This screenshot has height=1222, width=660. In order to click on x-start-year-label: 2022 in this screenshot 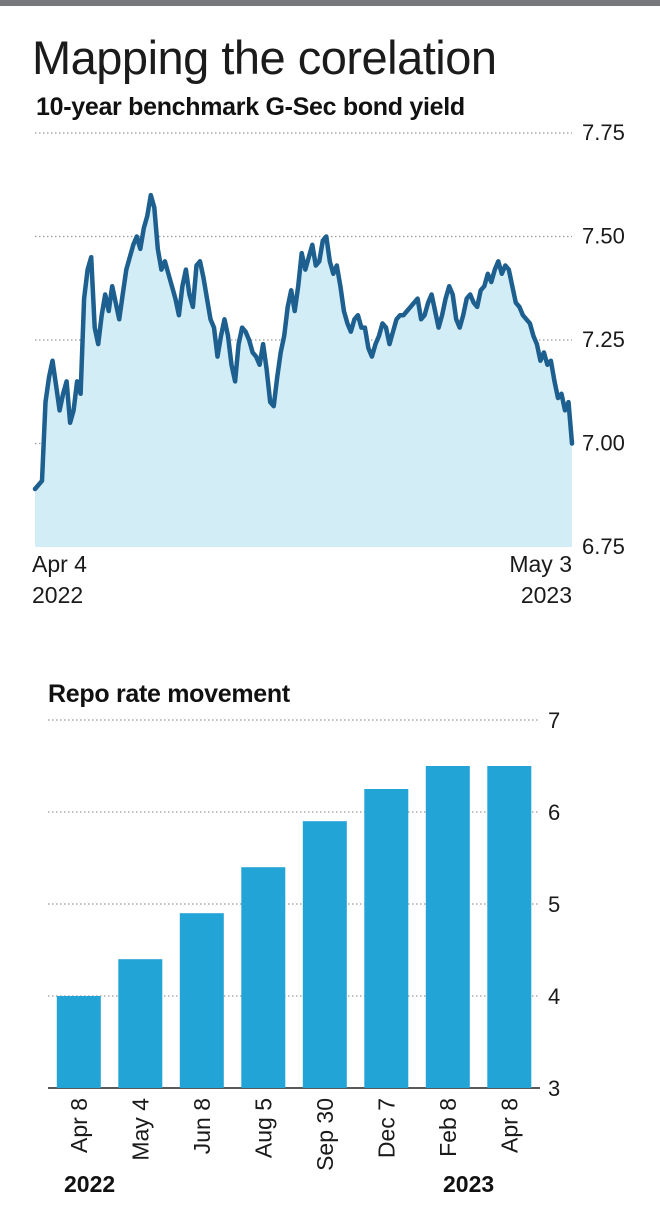, I will do `click(57, 595)`.